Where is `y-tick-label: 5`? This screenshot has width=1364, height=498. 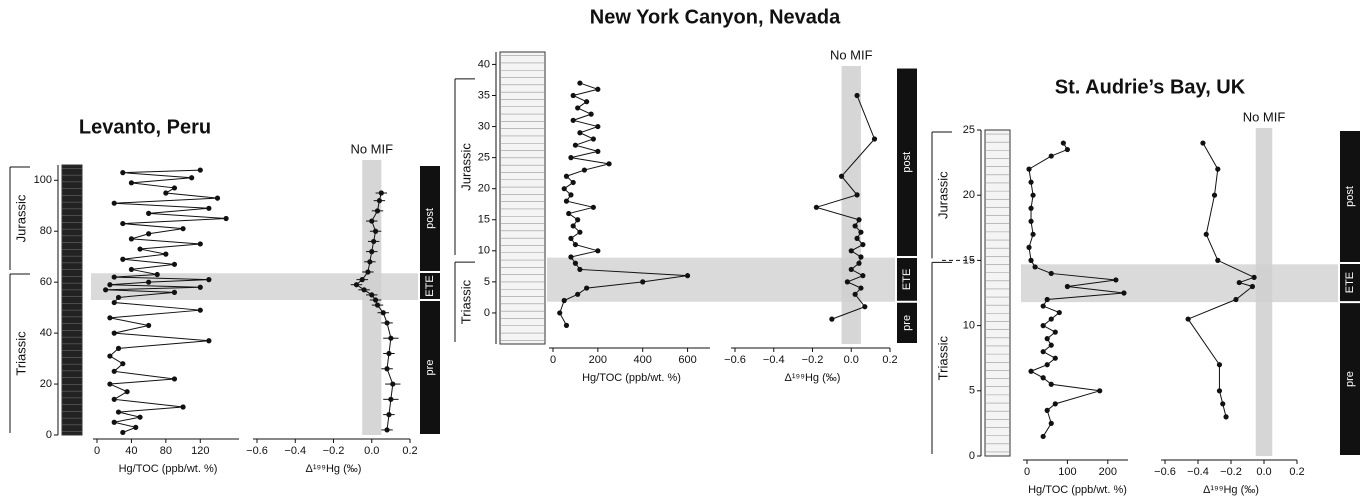 y-tick-label: 5 is located at coordinates (487, 282).